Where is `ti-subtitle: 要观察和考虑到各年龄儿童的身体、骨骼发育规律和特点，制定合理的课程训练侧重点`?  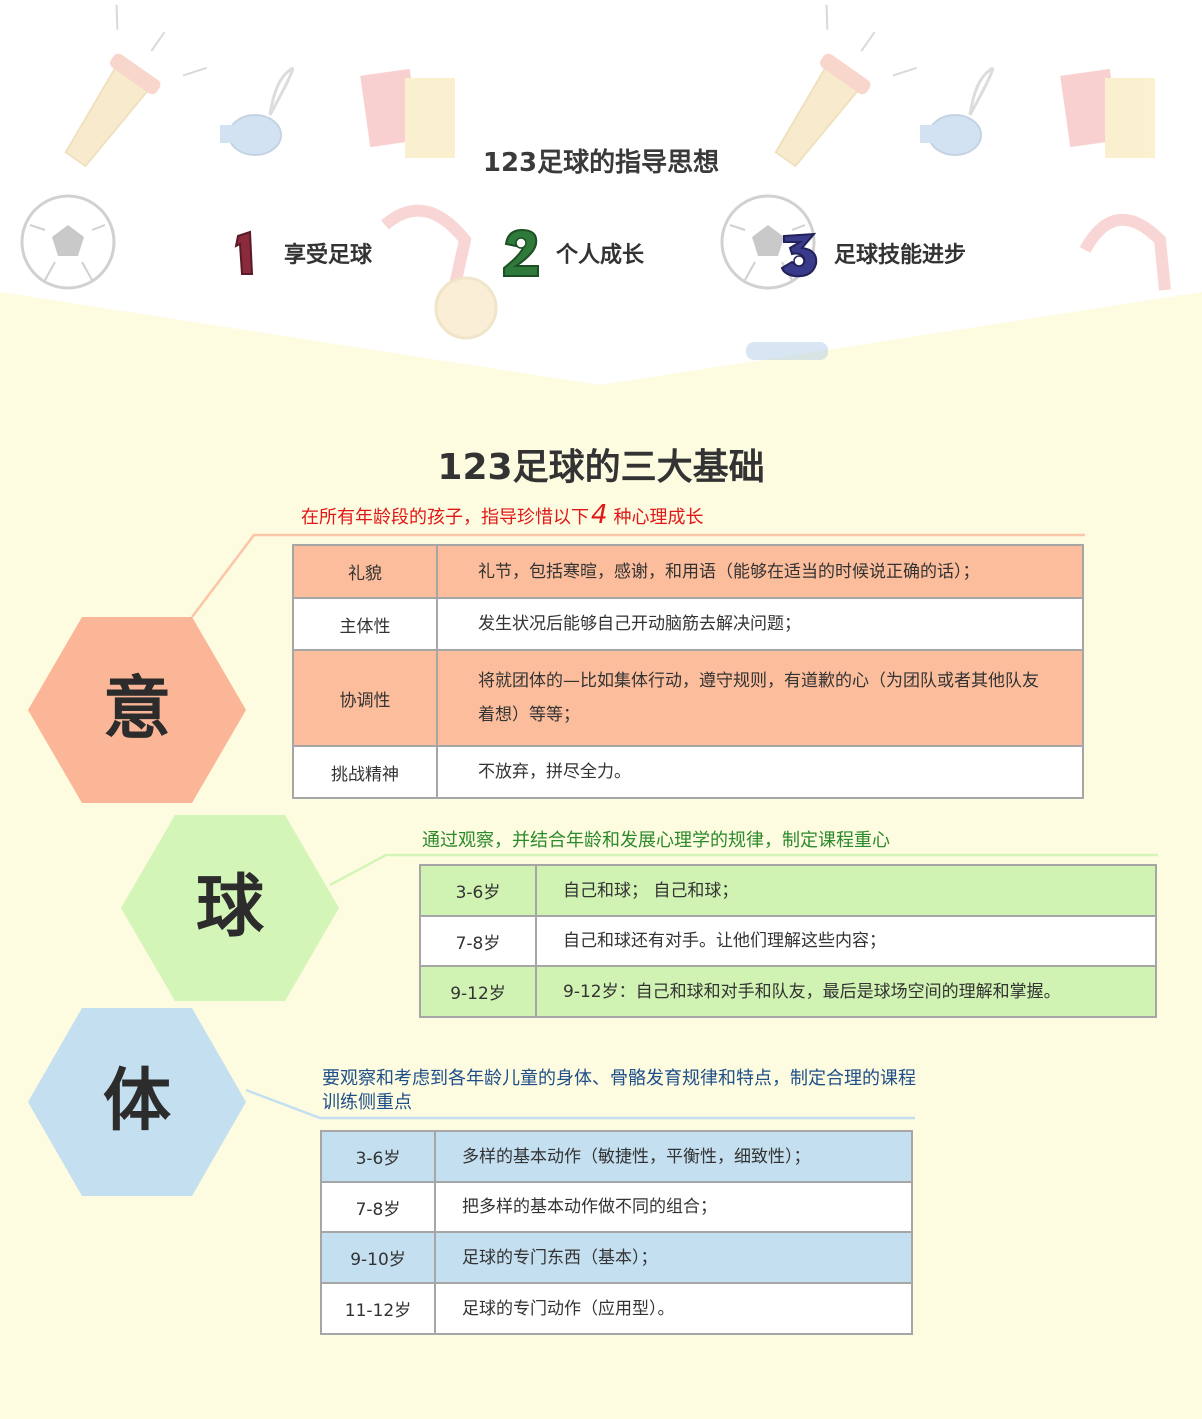
ti-subtitle: 要观察和考虑到各年龄儿童的身体、骨骼发育规律和特点，制定合理的课程训练侧重点 is located at coordinates (619, 1090).